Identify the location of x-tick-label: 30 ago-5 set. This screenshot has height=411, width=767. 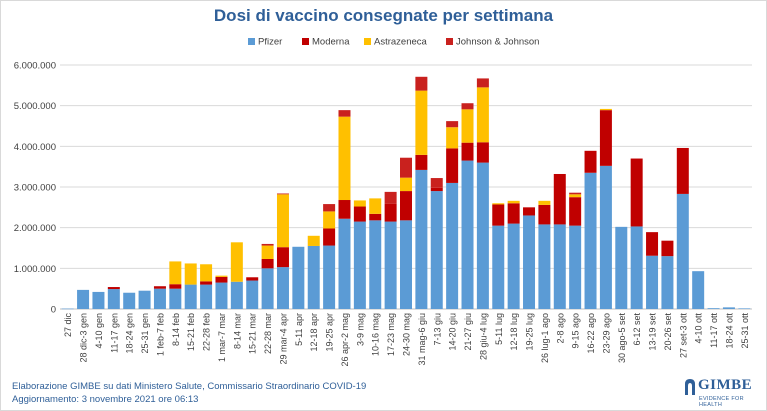
(622, 338).